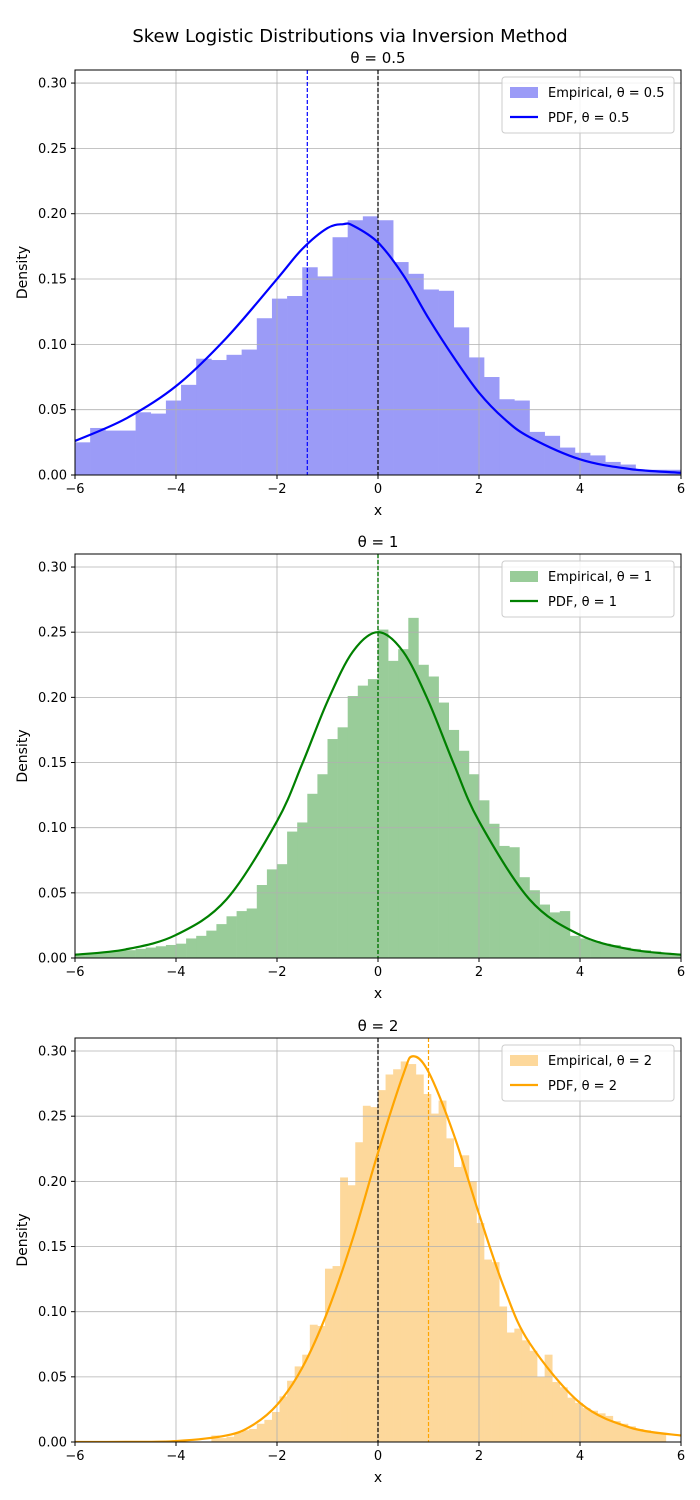 The image size is (700, 1500). I want to click on y-tick-label: 0.00, so click(52, 959).